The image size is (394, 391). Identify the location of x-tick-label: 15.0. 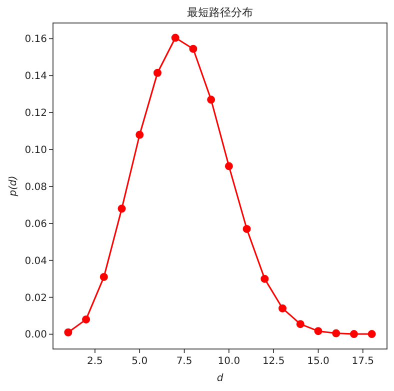
(318, 361).